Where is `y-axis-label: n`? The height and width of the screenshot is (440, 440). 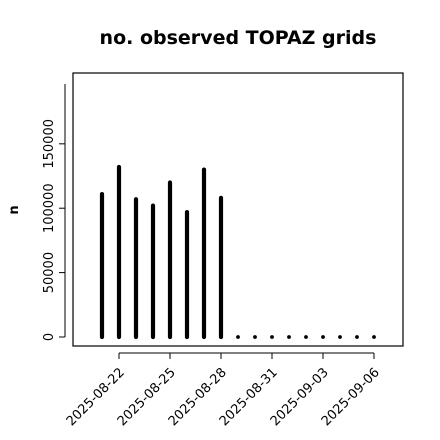
y-axis-label: n is located at coordinates (14, 209).